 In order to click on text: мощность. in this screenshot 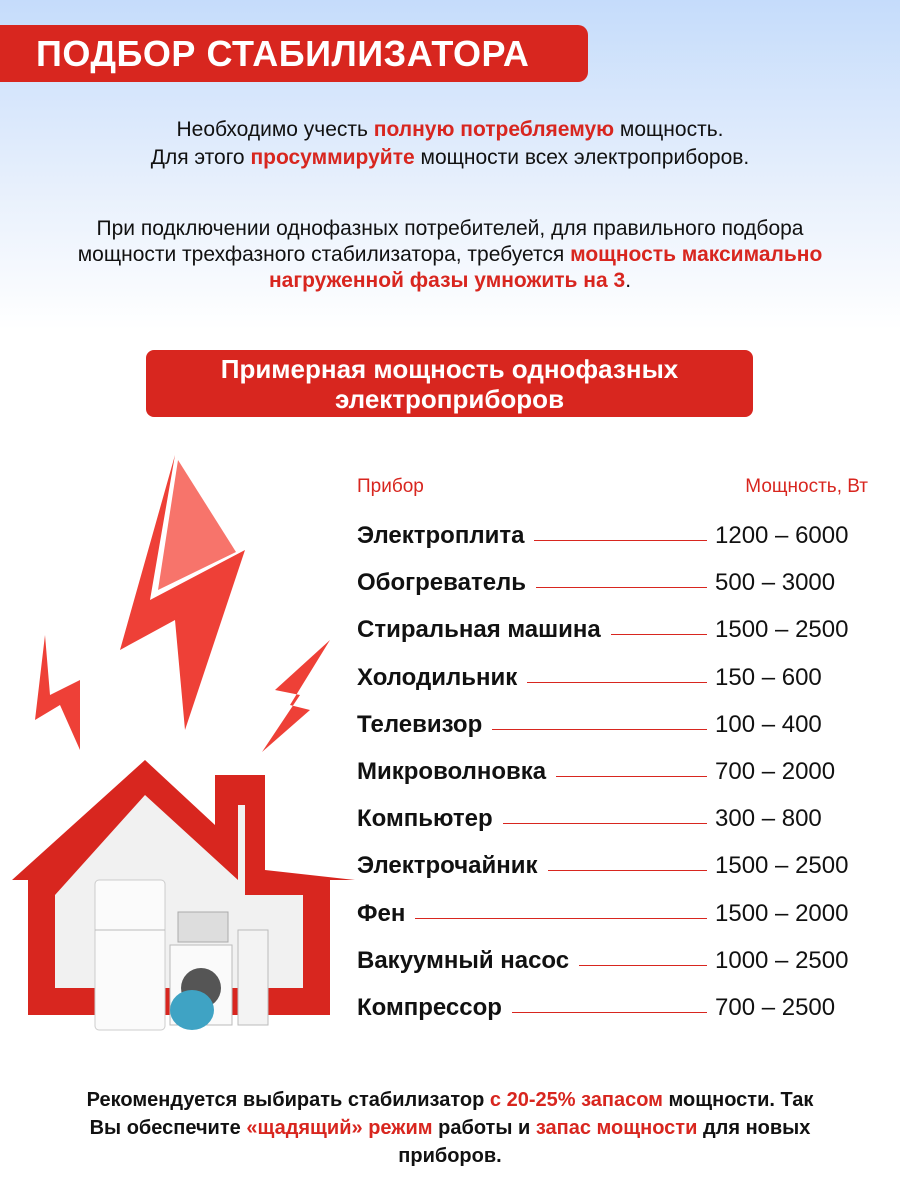, I will do `click(669, 129)`.